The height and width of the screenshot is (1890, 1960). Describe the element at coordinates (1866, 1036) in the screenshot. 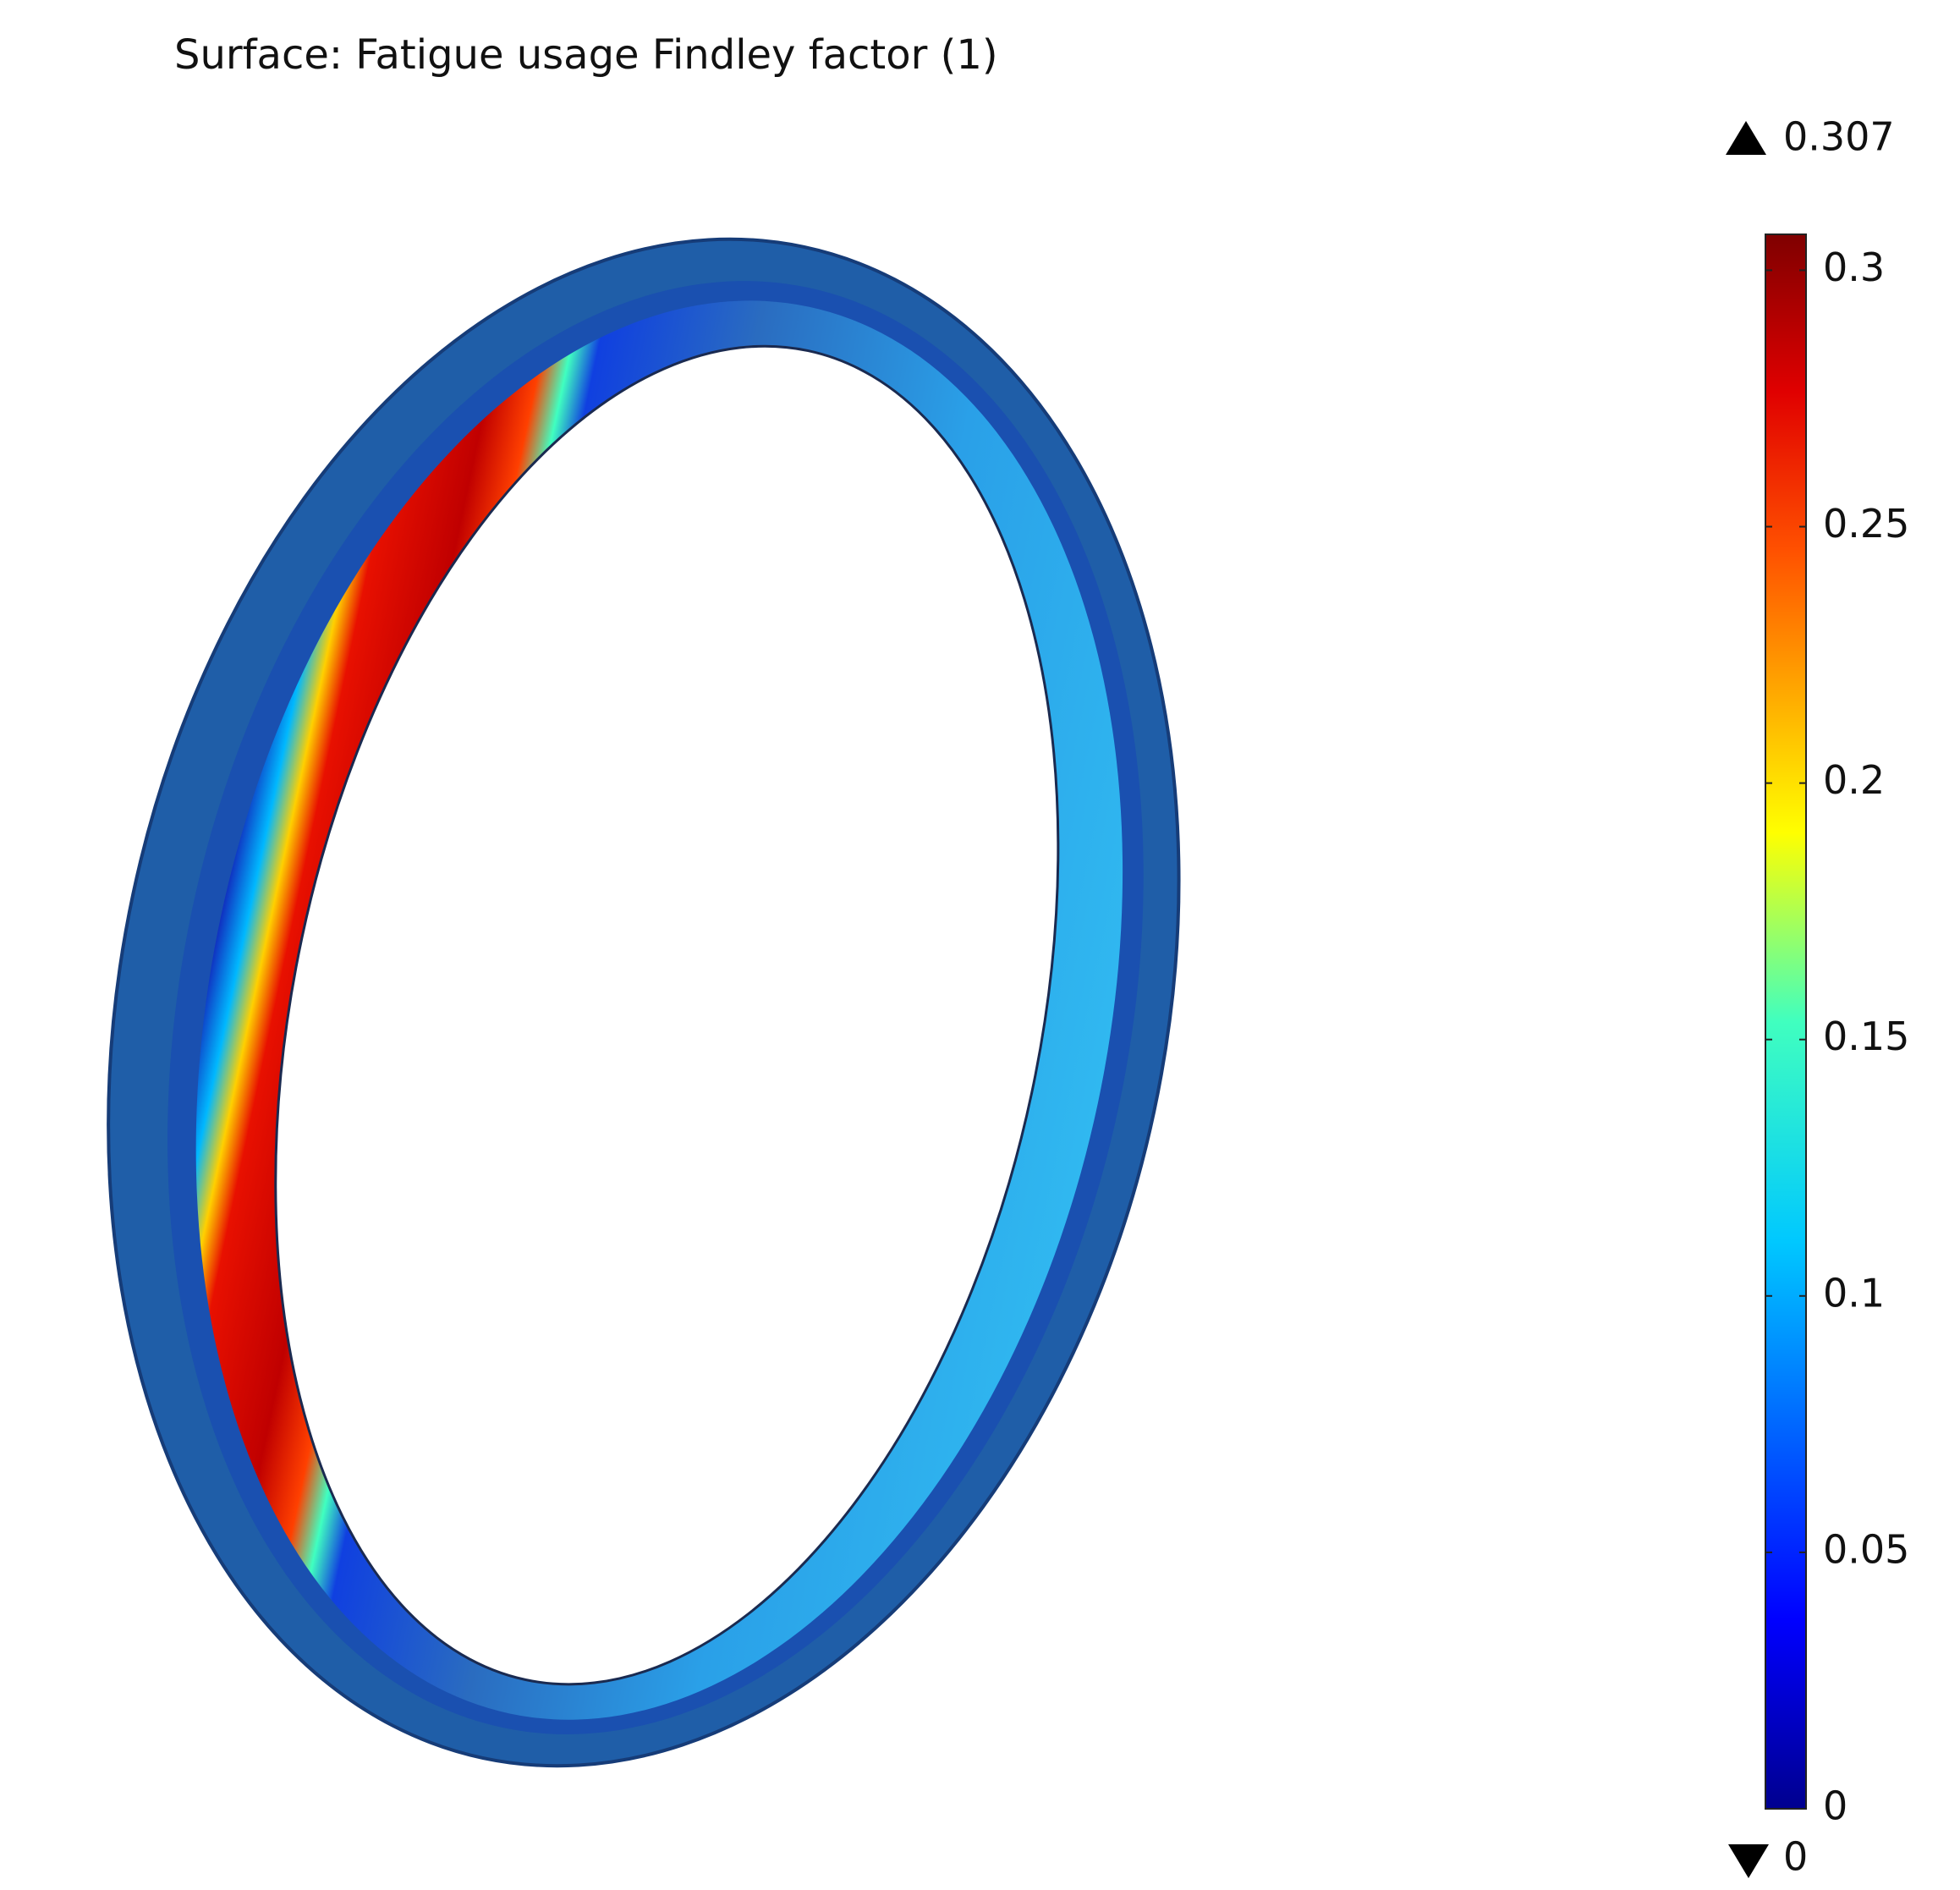

I see `y-tick-label: 0.15` at that location.